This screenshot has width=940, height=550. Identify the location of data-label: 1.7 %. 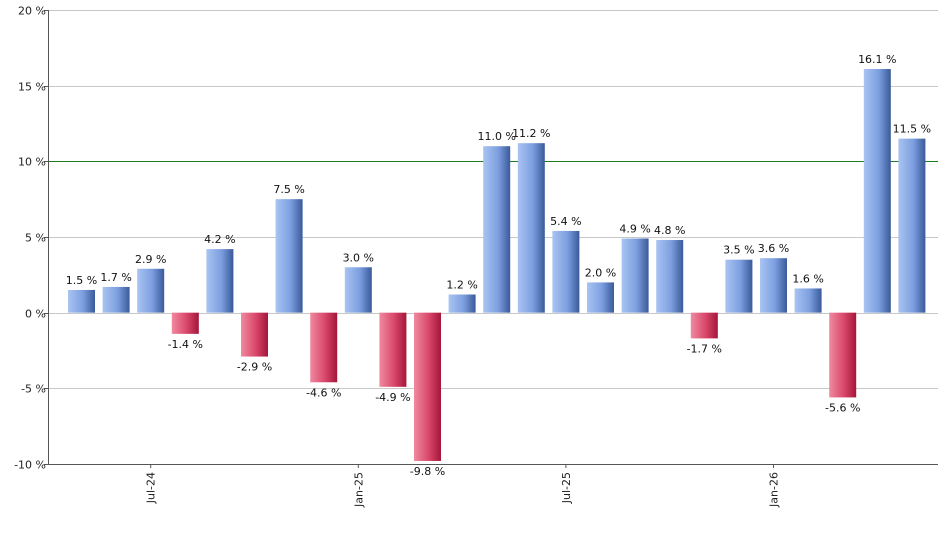
(115, 277).